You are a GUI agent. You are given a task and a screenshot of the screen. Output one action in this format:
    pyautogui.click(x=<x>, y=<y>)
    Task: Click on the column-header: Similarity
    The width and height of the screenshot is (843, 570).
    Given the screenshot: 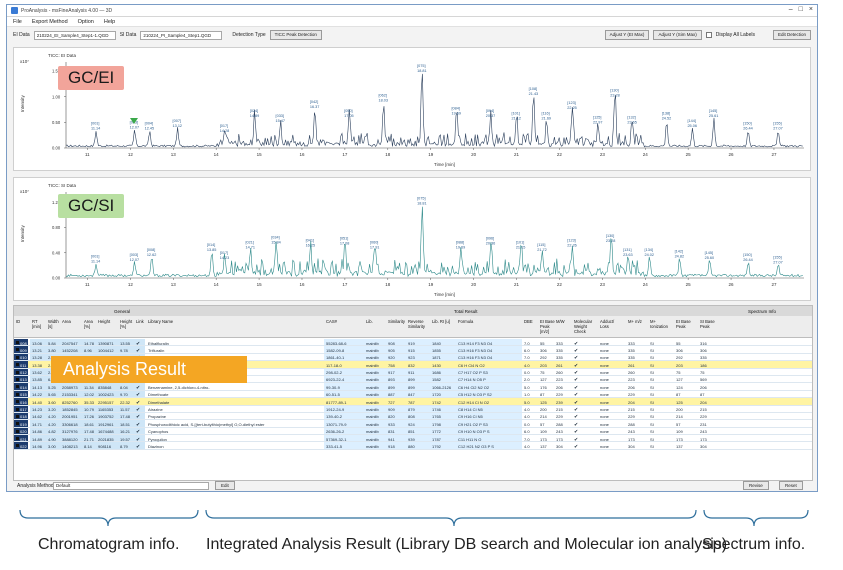 What is the action you would take?
    pyautogui.click(x=396, y=321)
    